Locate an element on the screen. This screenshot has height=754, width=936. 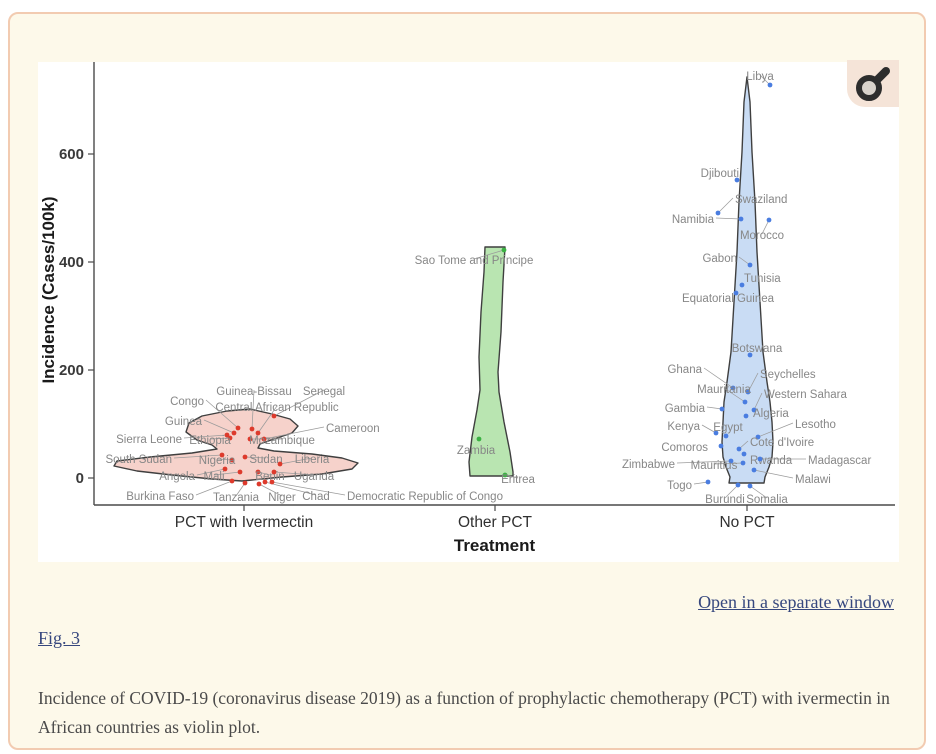
figure-zoom-button is located at coordinates (873, 83).